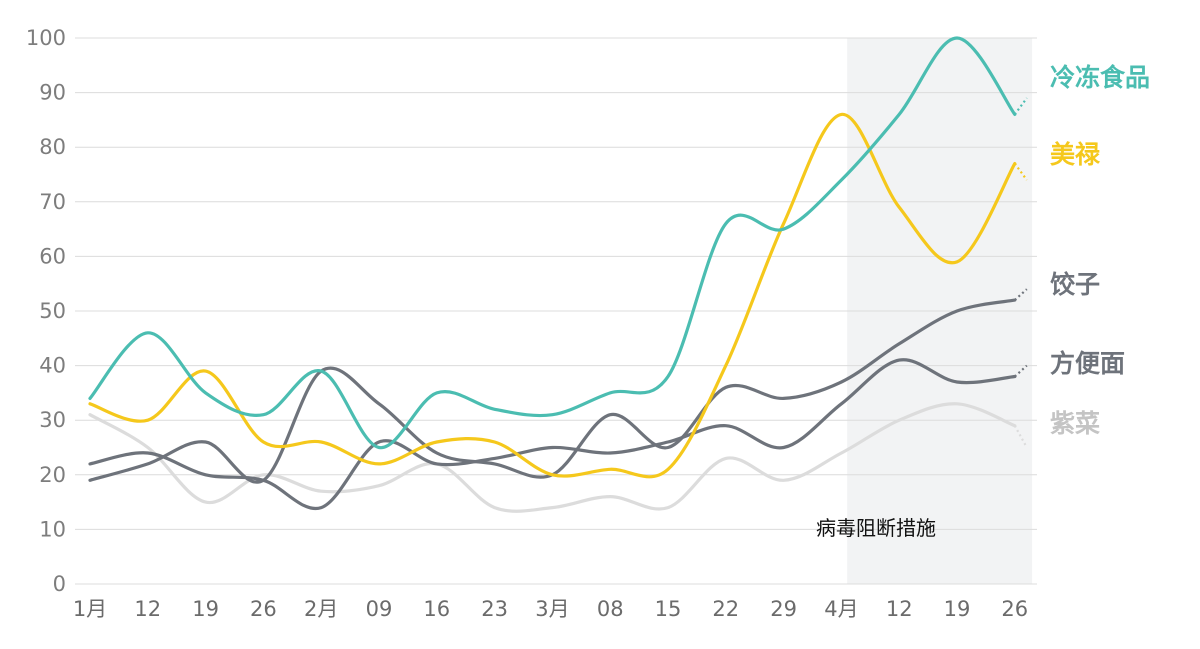 The width and height of the screenshot is (1200, 649). I want to click on series-label-seaweed: 紫菜, so click(1075, 423).